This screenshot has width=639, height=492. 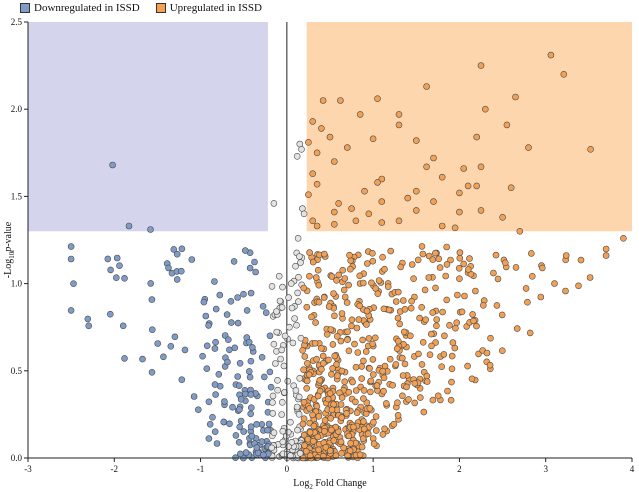 I want to click on legend-item-downregulated: Downregulated in ISSD, so click(x=80, y=8).